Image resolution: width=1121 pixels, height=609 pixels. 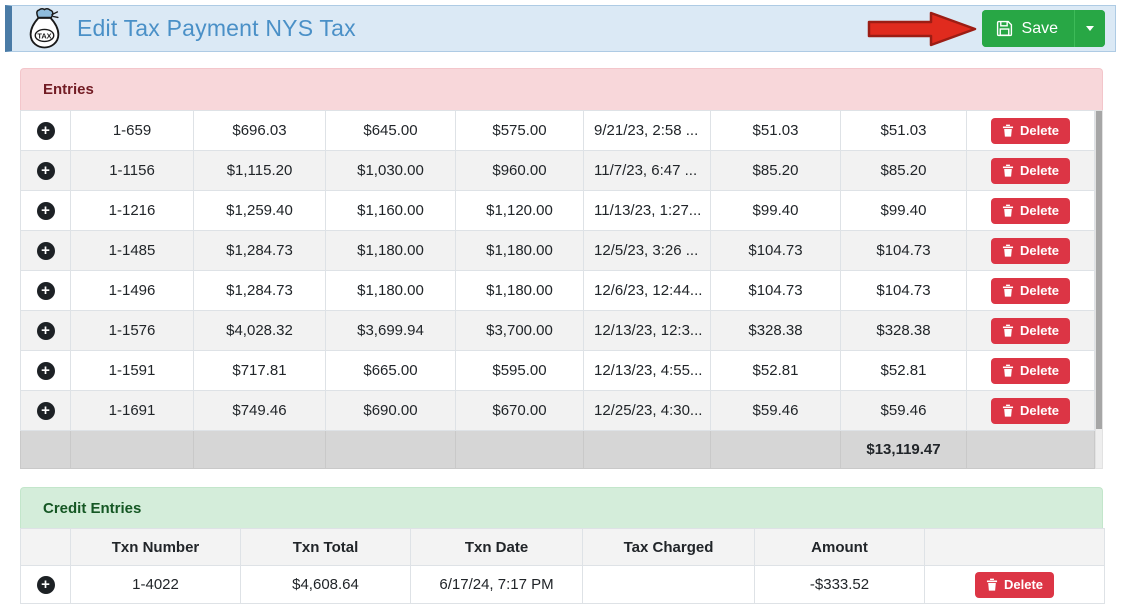 What do you see at coordinates (390, 210) in the screenshot?
I see `entries-cell: $1,160.00` at bounding box center [390, 210].